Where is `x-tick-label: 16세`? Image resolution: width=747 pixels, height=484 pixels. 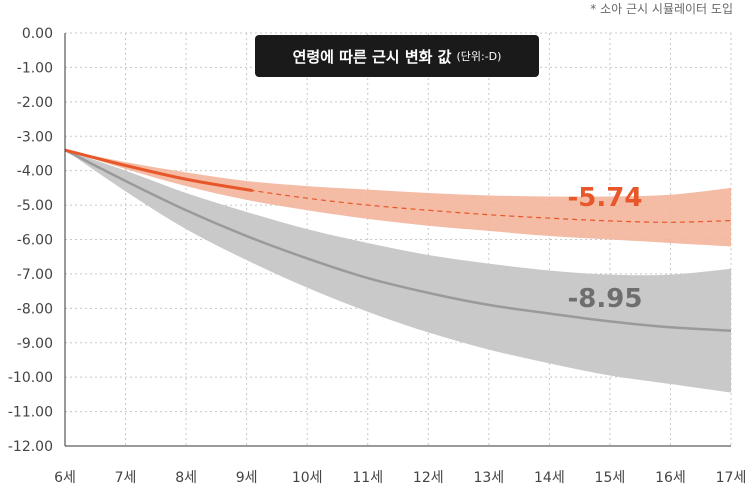 x-tick-label: 16세 is located at coordinates (670, 477).